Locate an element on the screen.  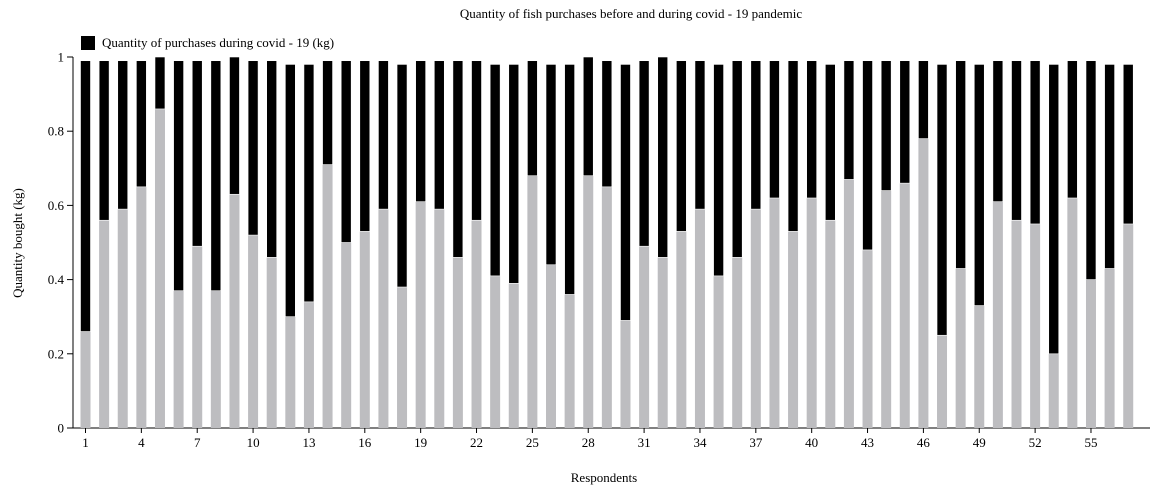
x-tick-label: 28 is located at coordinates (588, 442).